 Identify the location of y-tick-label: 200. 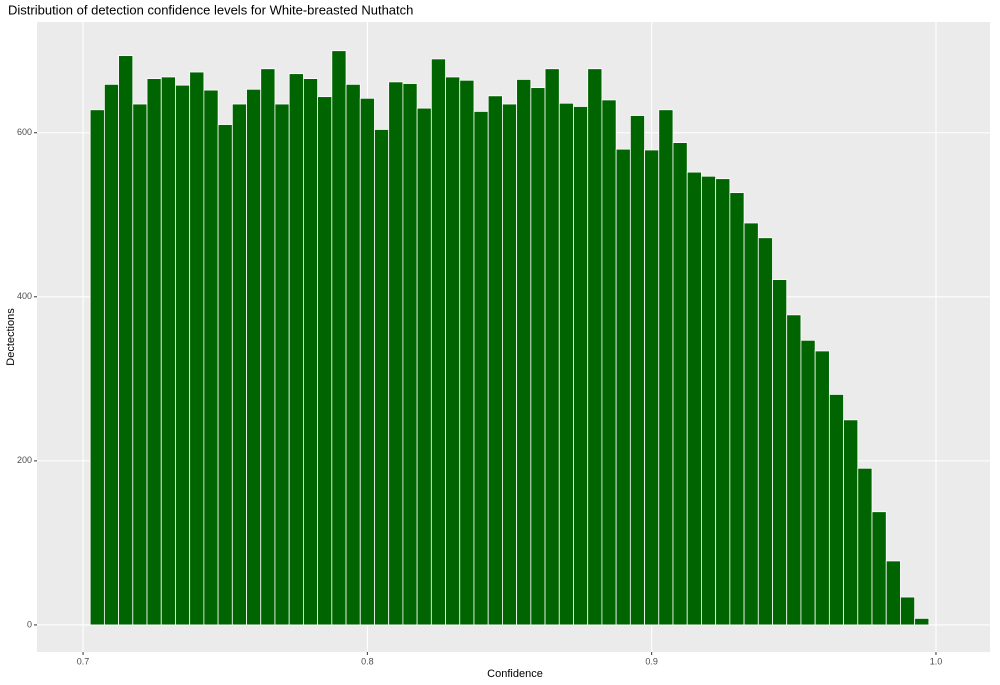
(24, 460).